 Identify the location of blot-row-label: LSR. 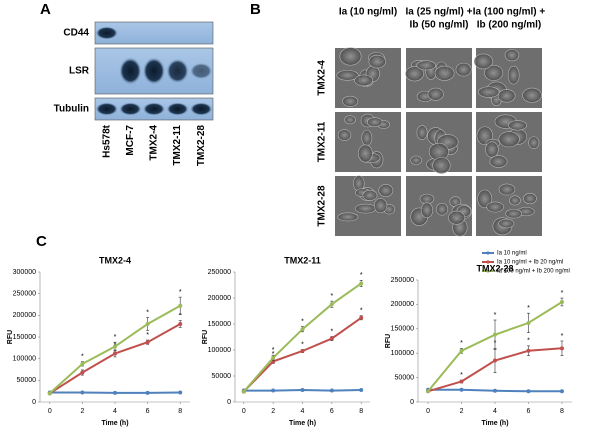
(79, 71).